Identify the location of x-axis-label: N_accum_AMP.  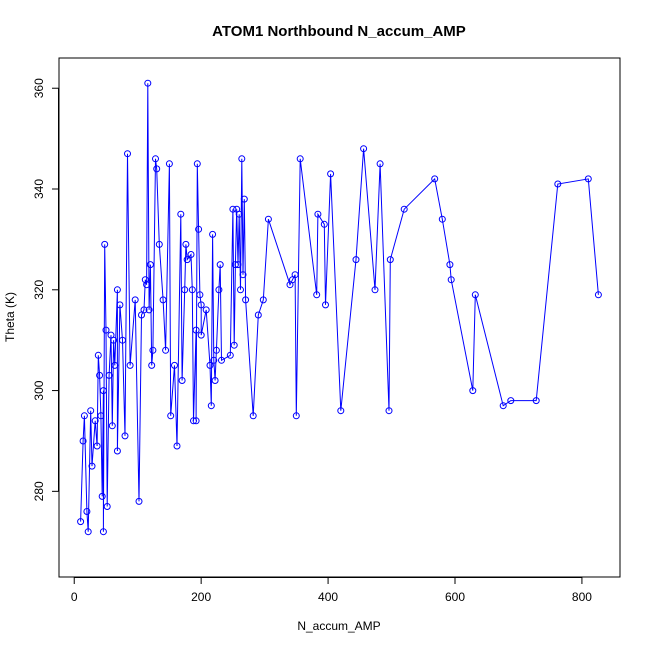
(338, 626).